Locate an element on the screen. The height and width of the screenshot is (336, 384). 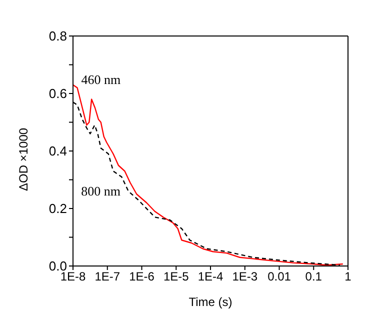
y-axis-title: ΔOD ×1000 is located at coordinates (23, 159).